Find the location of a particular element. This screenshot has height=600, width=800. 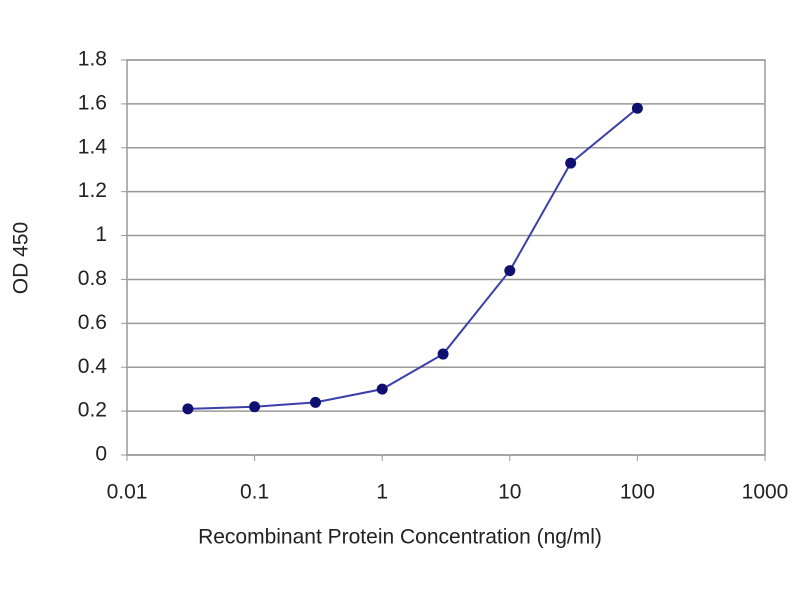

x-tick-label: 1 is located at coordinates (382, 492).